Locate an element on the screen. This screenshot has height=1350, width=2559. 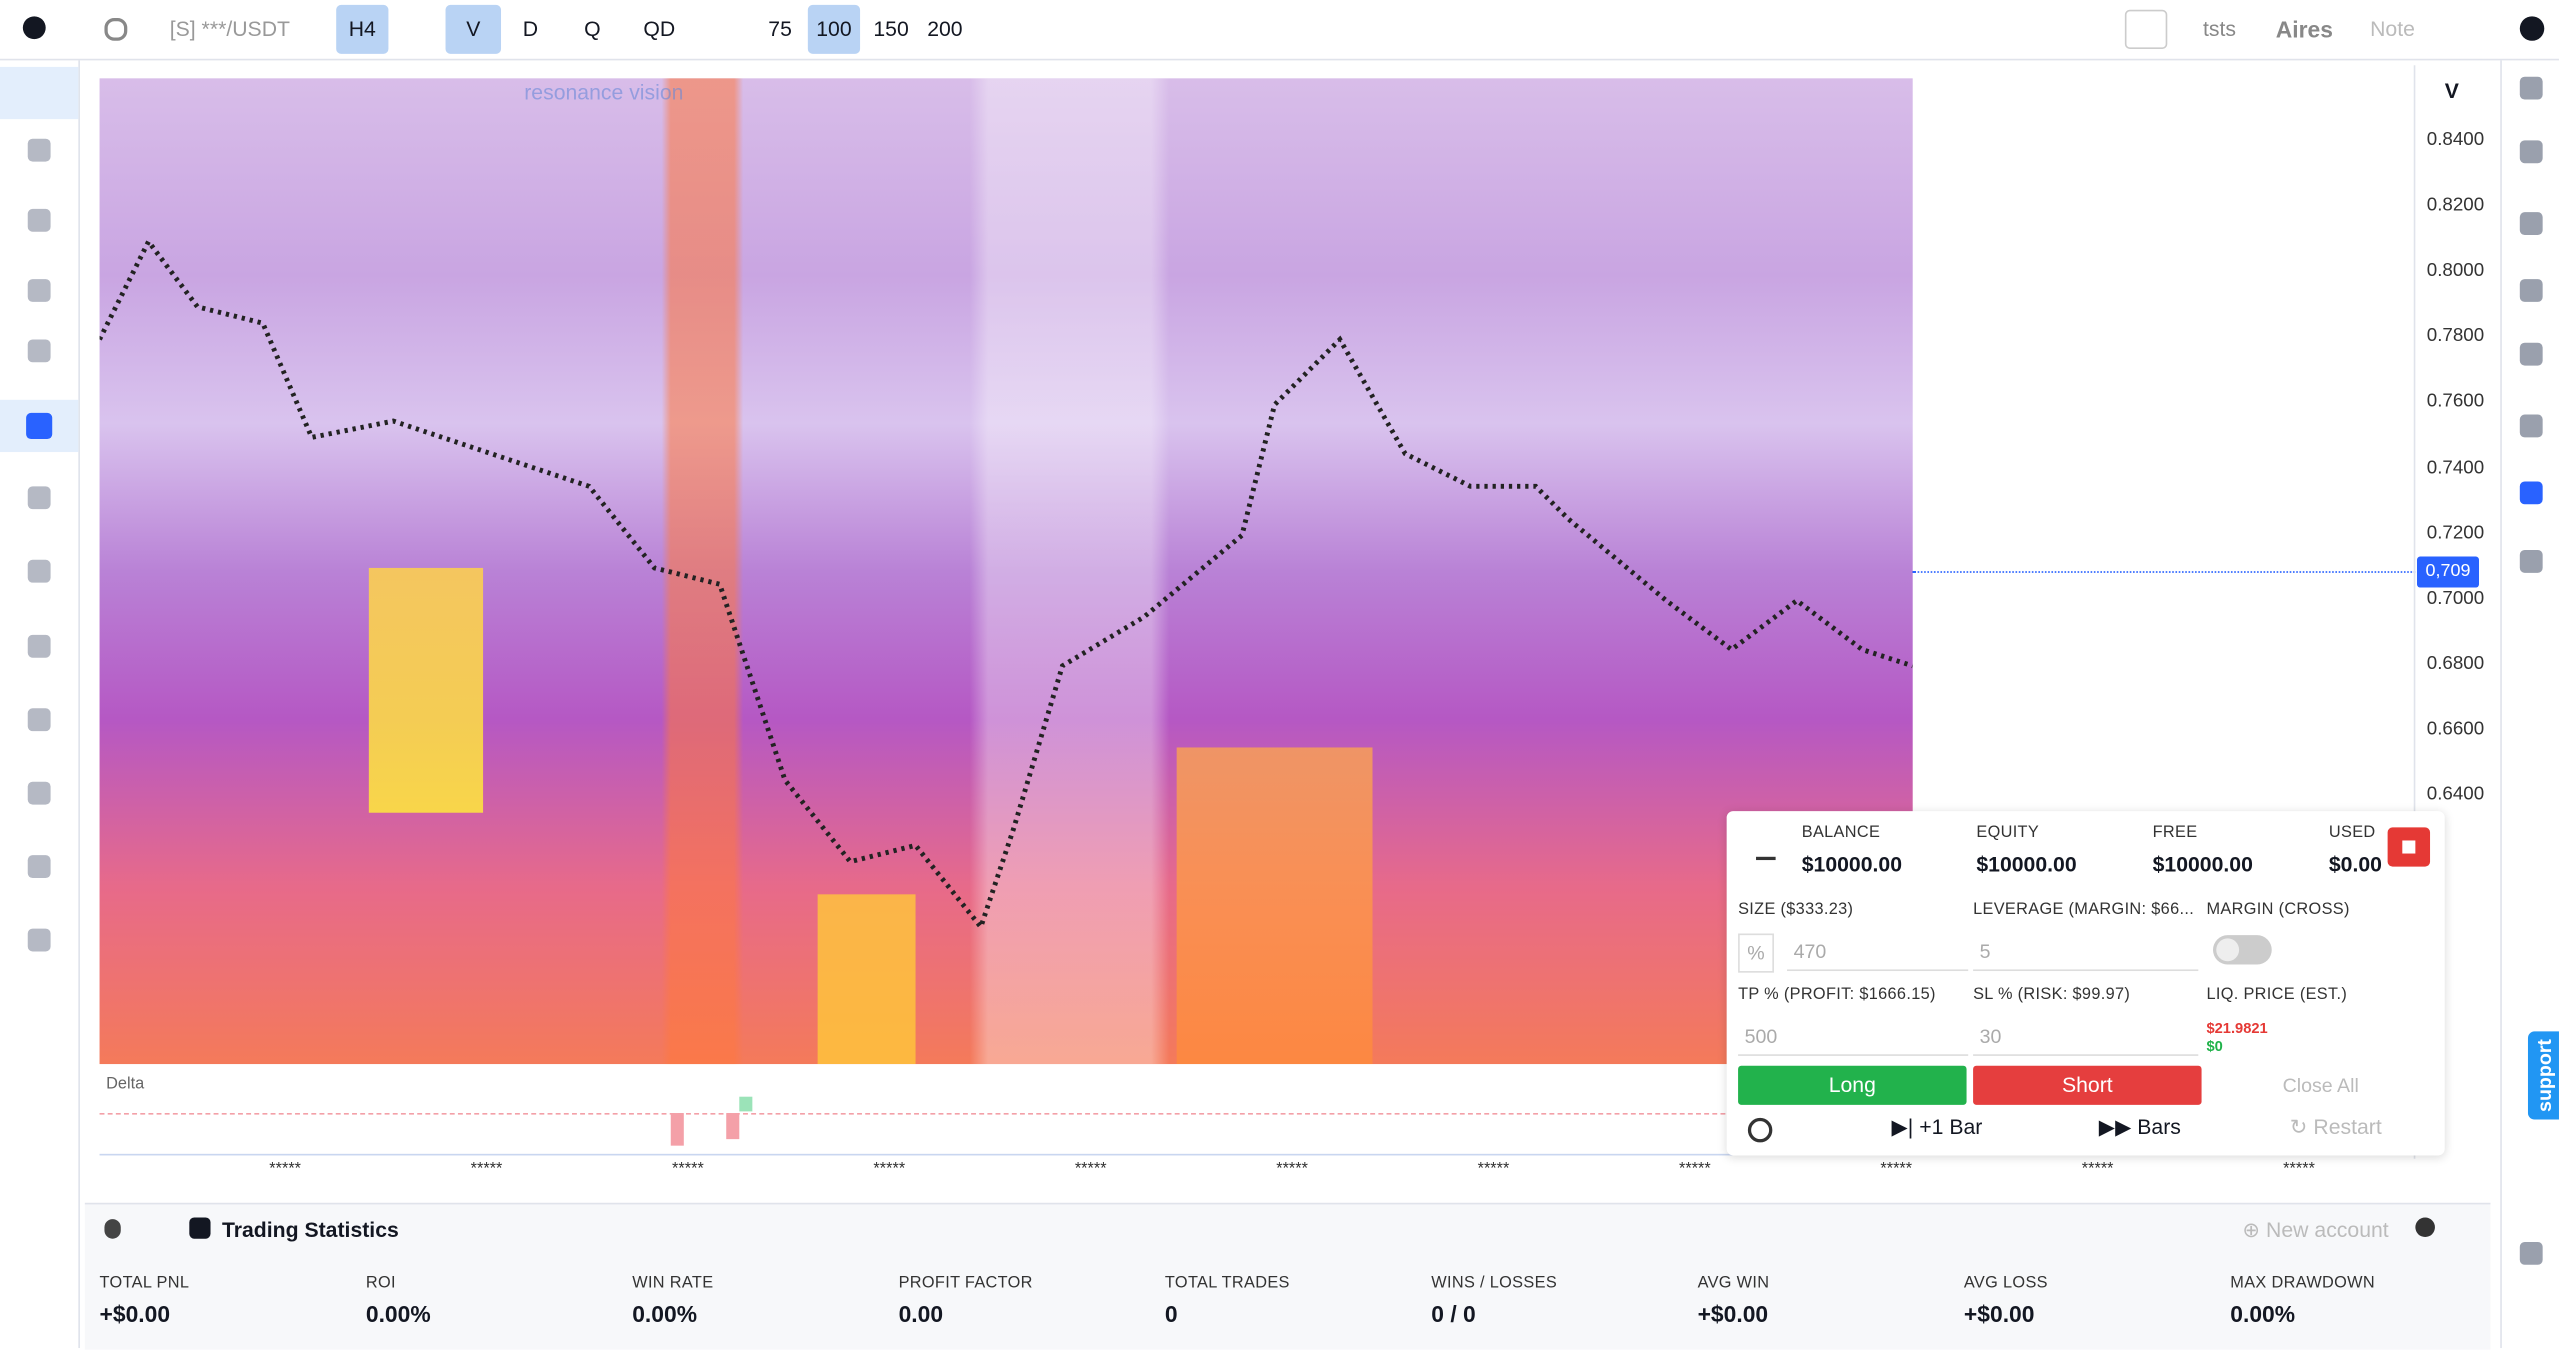
size-input: 470 is located at coordinates (1878, 953).